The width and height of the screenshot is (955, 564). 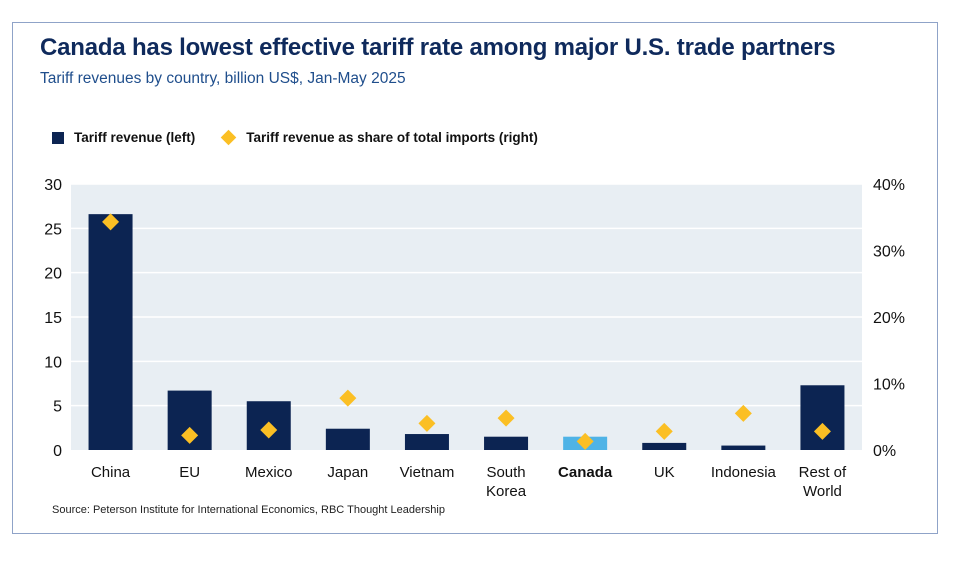 I want to click on share-point-eu, so click(x=190, y=435).